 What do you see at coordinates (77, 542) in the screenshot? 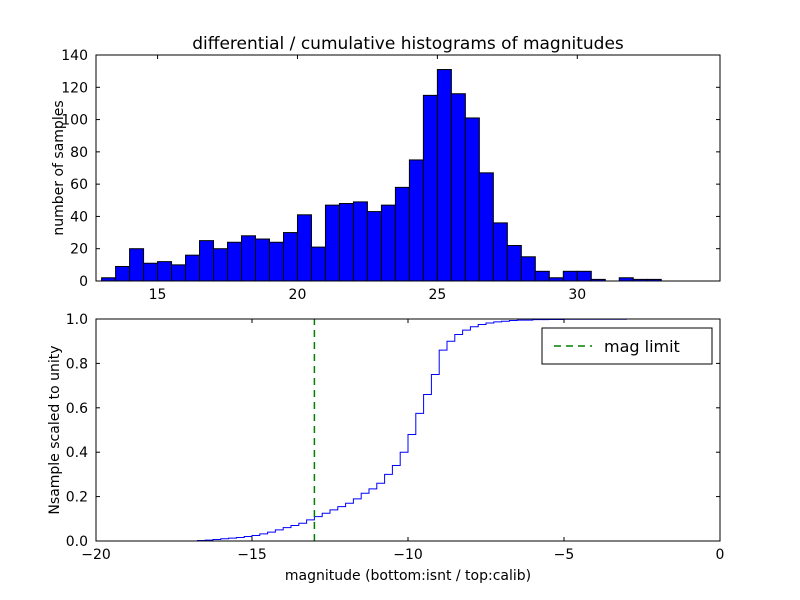
I see `y-tick-label: 0.0` at bounding box center [77, 542].